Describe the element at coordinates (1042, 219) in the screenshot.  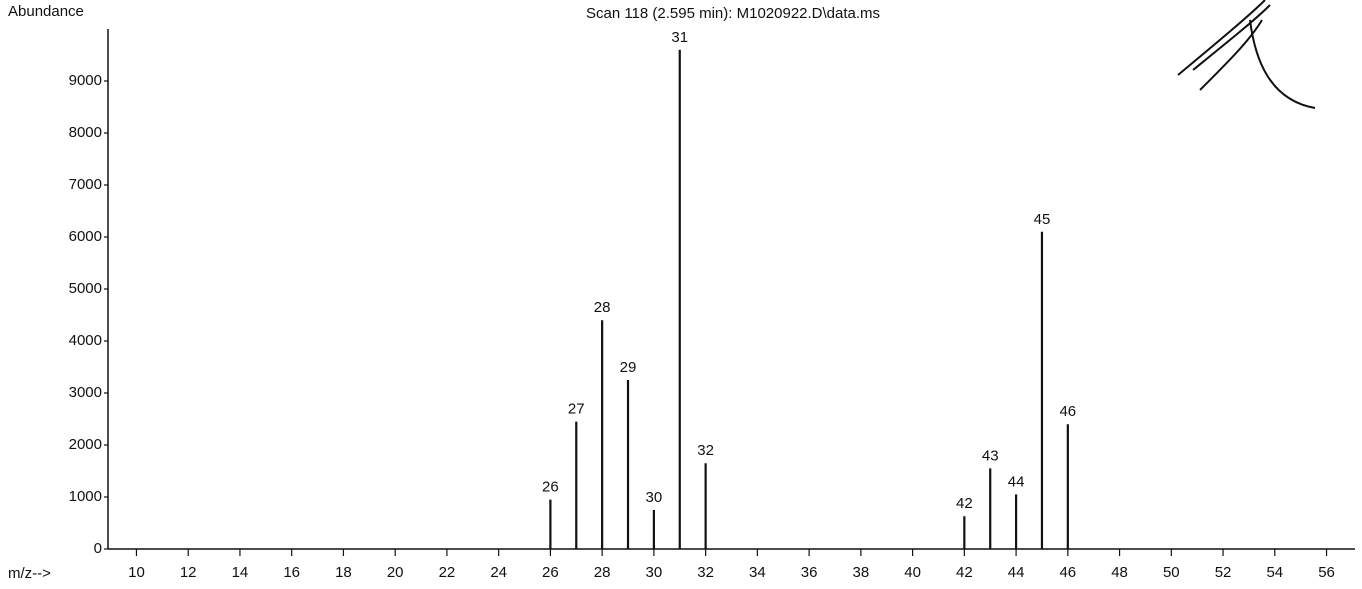
I see `peak-label: 45` at that location.